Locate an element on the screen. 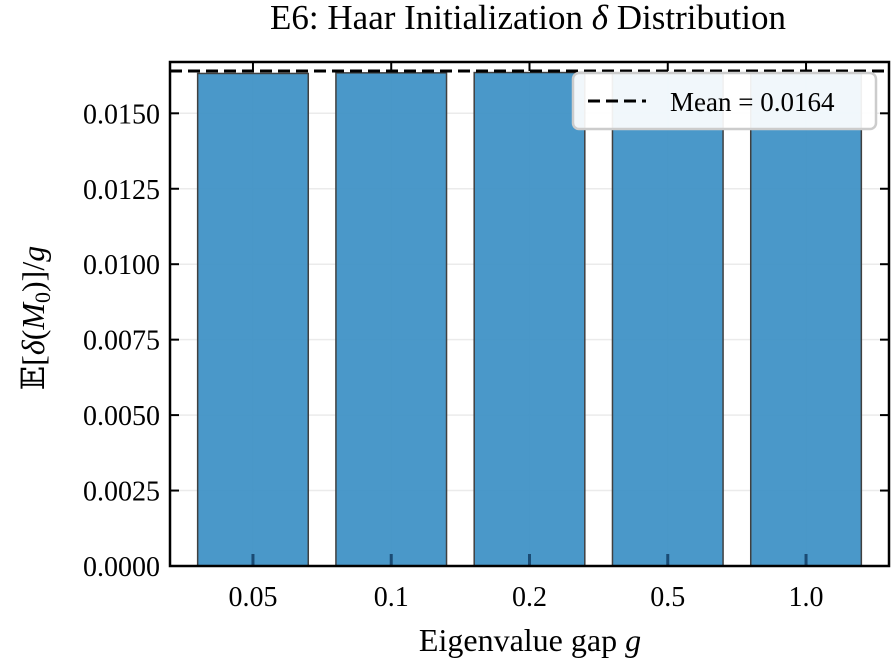 Image resolution: width=896 pixels, height=670 pixels. legend: Mean = 0.0164 is located at coordinates (724, 101).